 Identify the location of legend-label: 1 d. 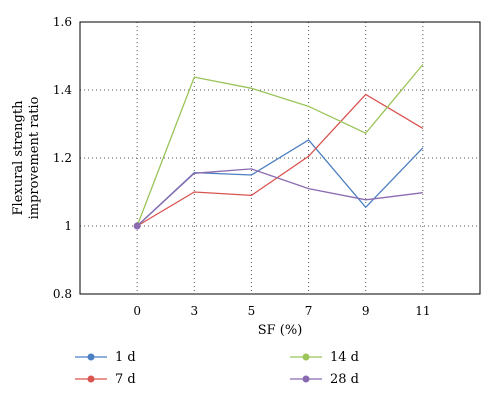
(125, 357).